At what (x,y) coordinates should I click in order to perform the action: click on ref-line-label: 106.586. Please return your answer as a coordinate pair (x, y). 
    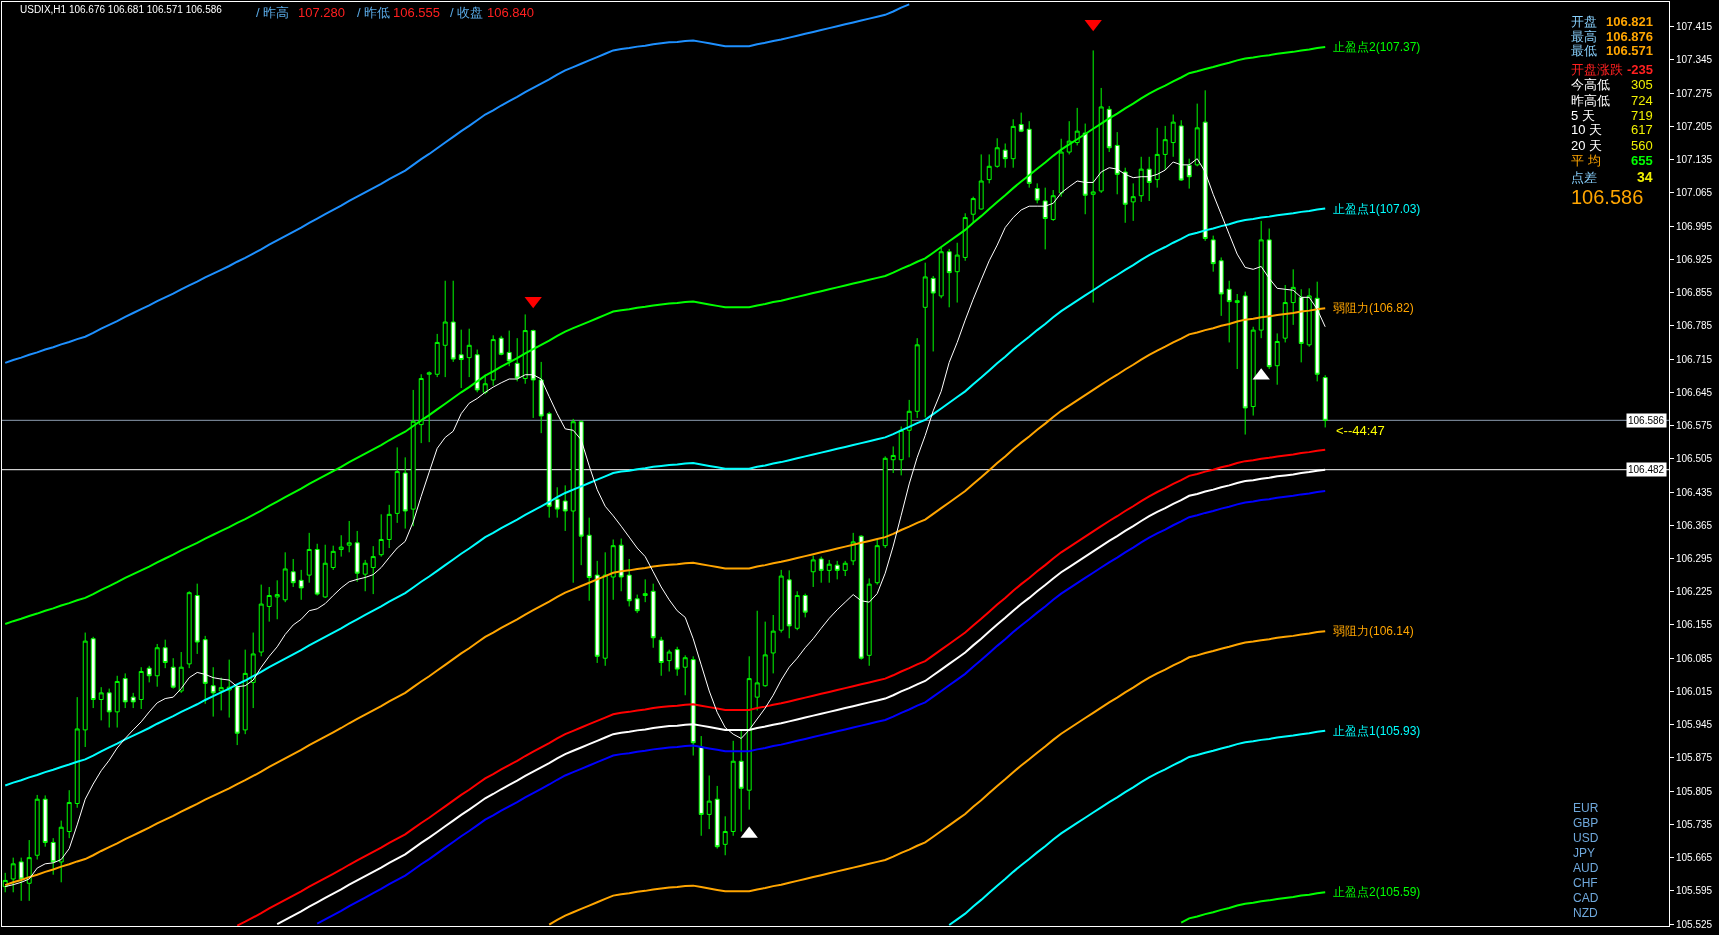
    Looking at the image, I should click on (1646, 420).